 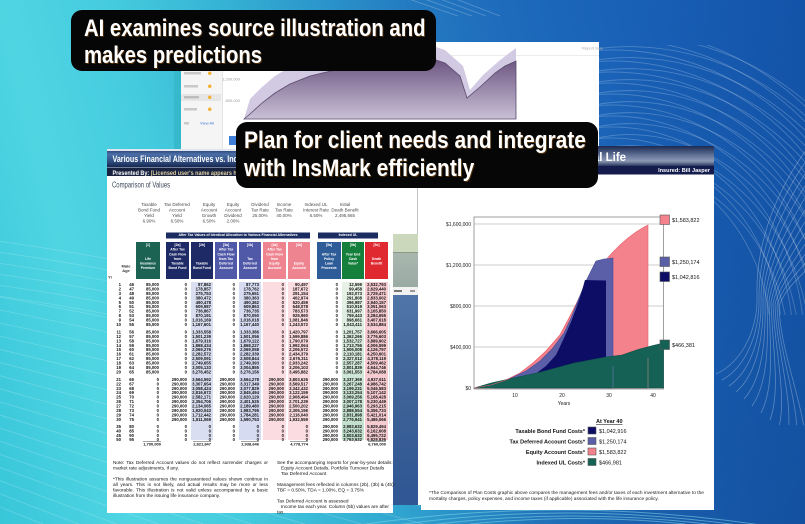 I want to click on svg-text: $1,200,000, so click(x=458, y=266).